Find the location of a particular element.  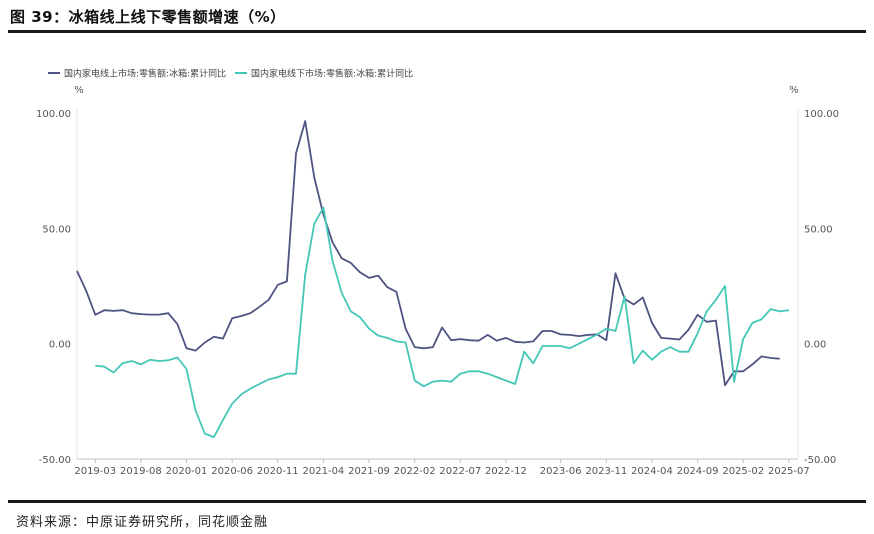

x-tick-label: 2020-06 is located at coordinates (232, 471).